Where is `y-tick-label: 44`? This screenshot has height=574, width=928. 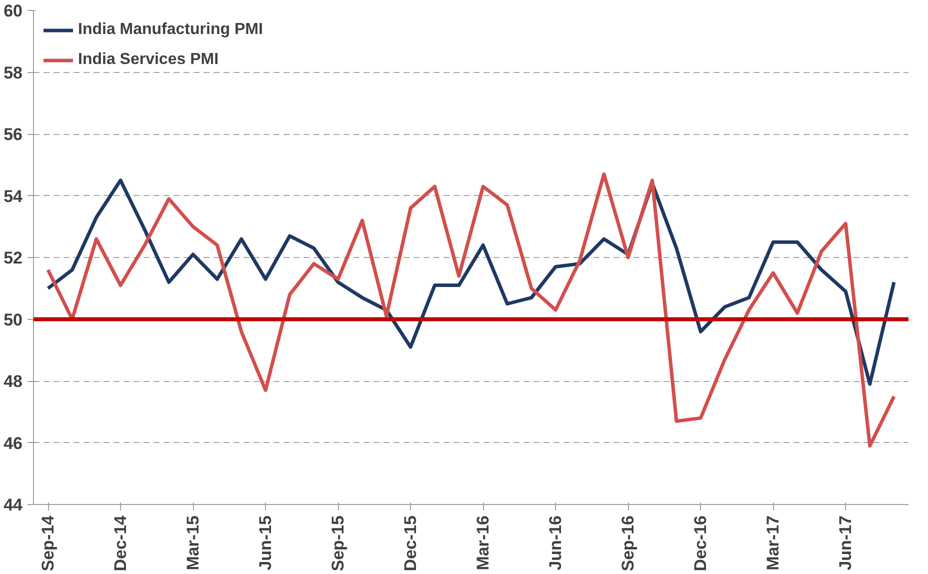 y-tick-label: 44 is located at coordinates (14, 505).